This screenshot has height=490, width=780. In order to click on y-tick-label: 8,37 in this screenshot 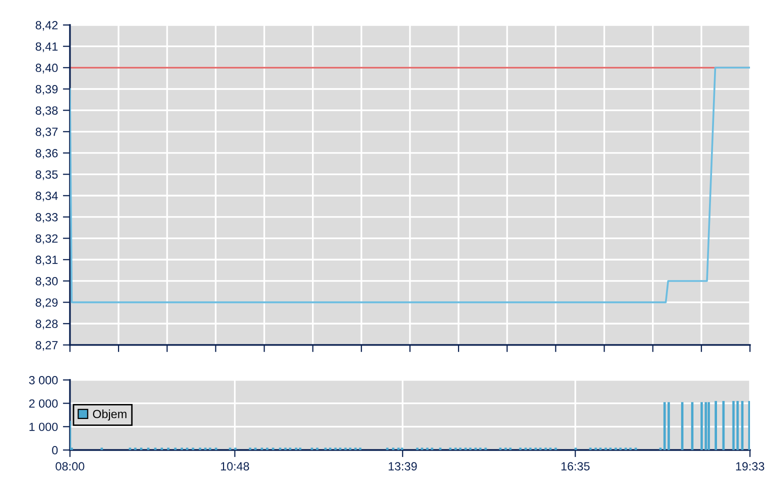, I will do `click(47, 133)`.